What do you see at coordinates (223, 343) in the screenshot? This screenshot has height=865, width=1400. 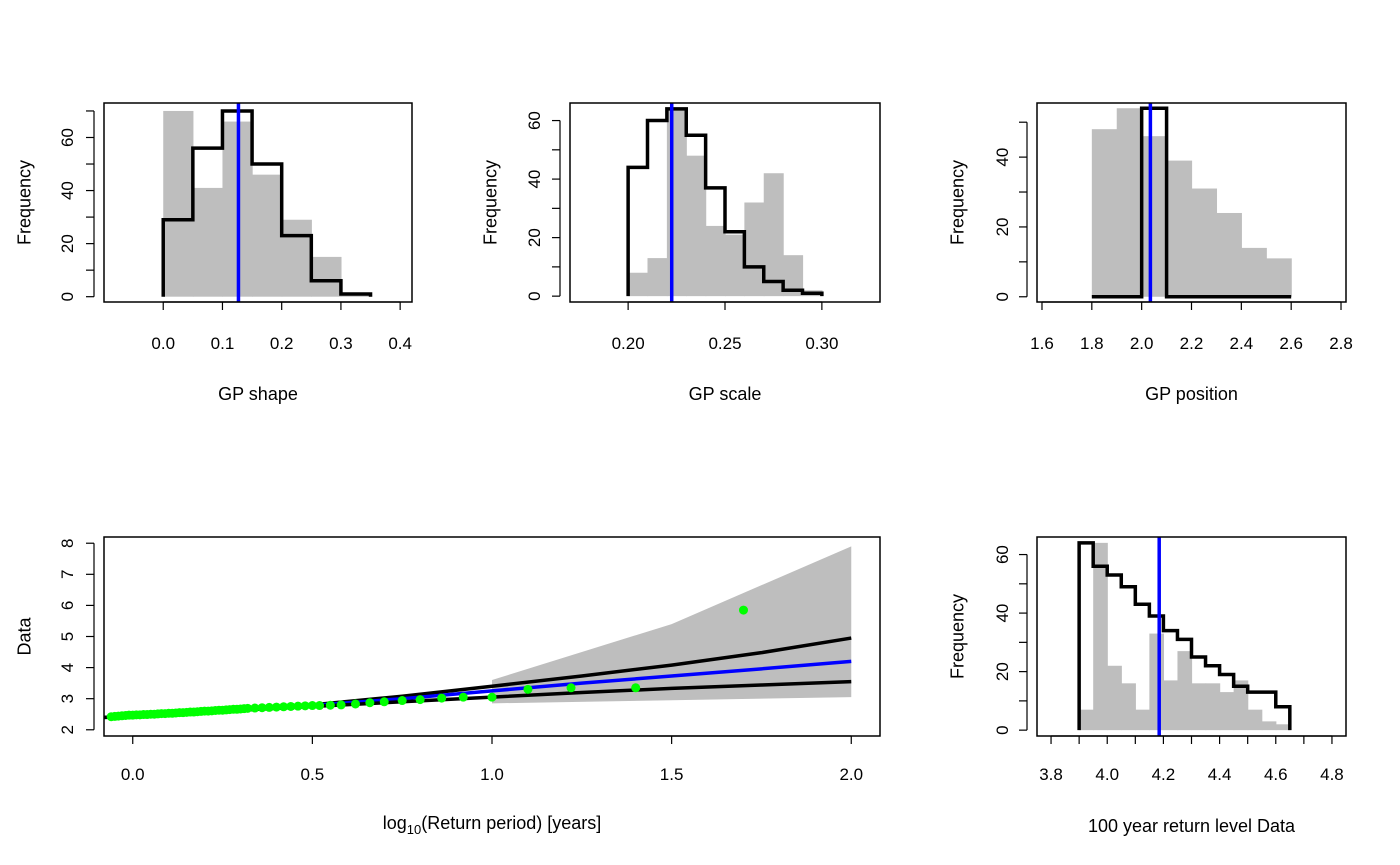 I see `x-tick-label: 0.1` at bounding box center [223, 343].